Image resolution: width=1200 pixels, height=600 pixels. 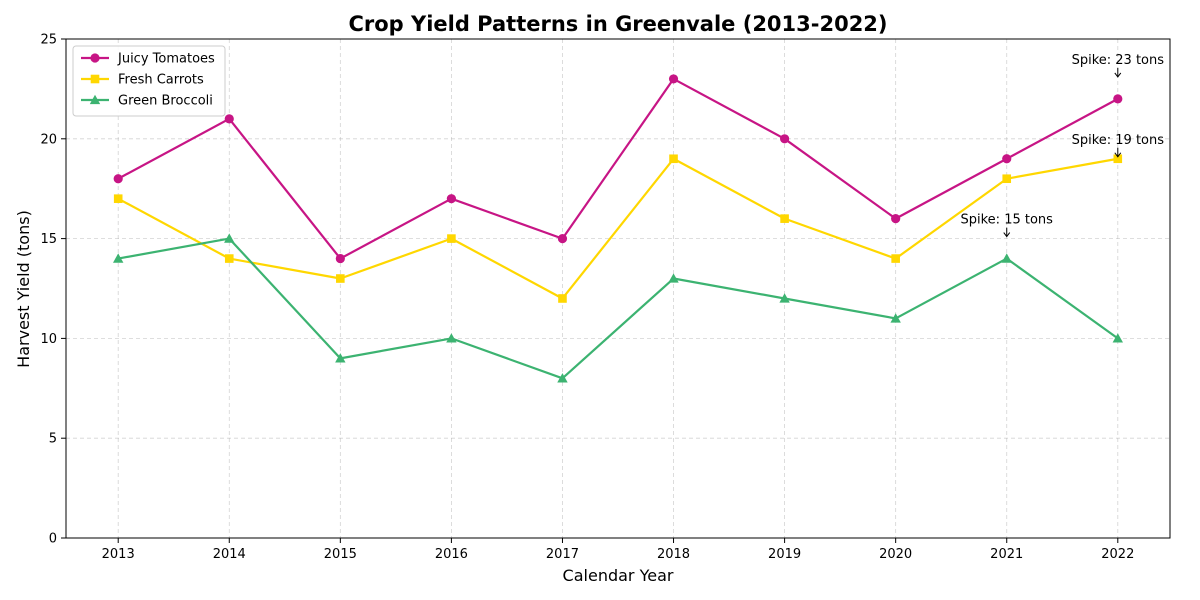 I want to click on annotation-label: Spike: 19 tons, so click(x=1118, y=140).